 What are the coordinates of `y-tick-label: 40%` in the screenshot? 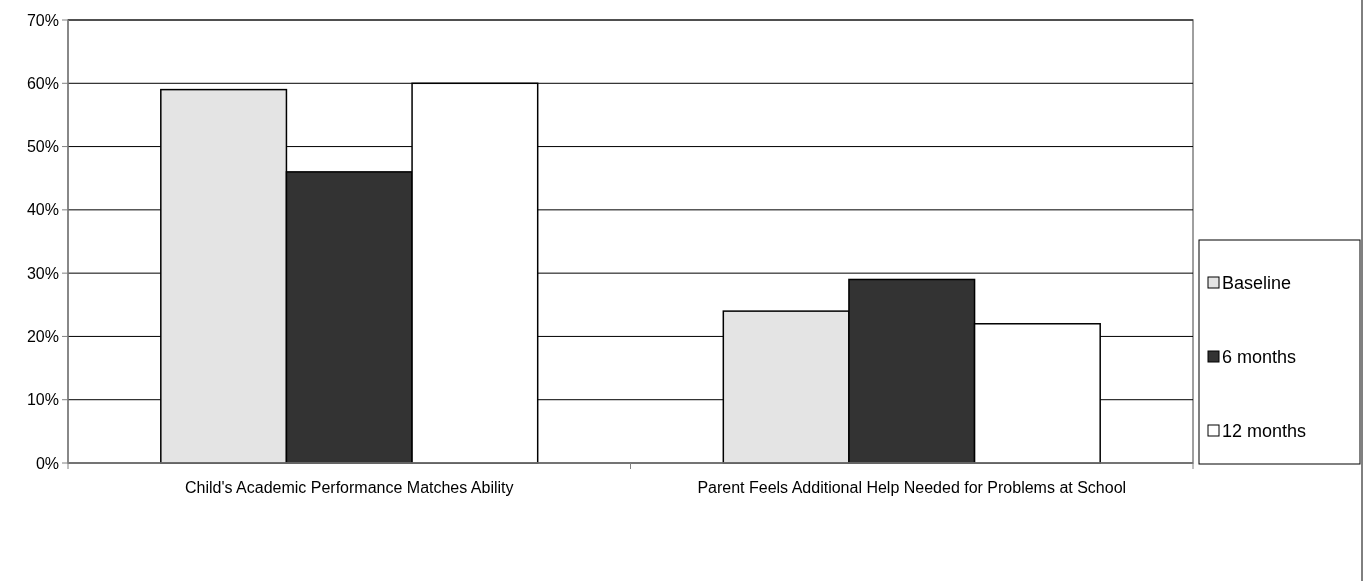 It's located at (42, 210).